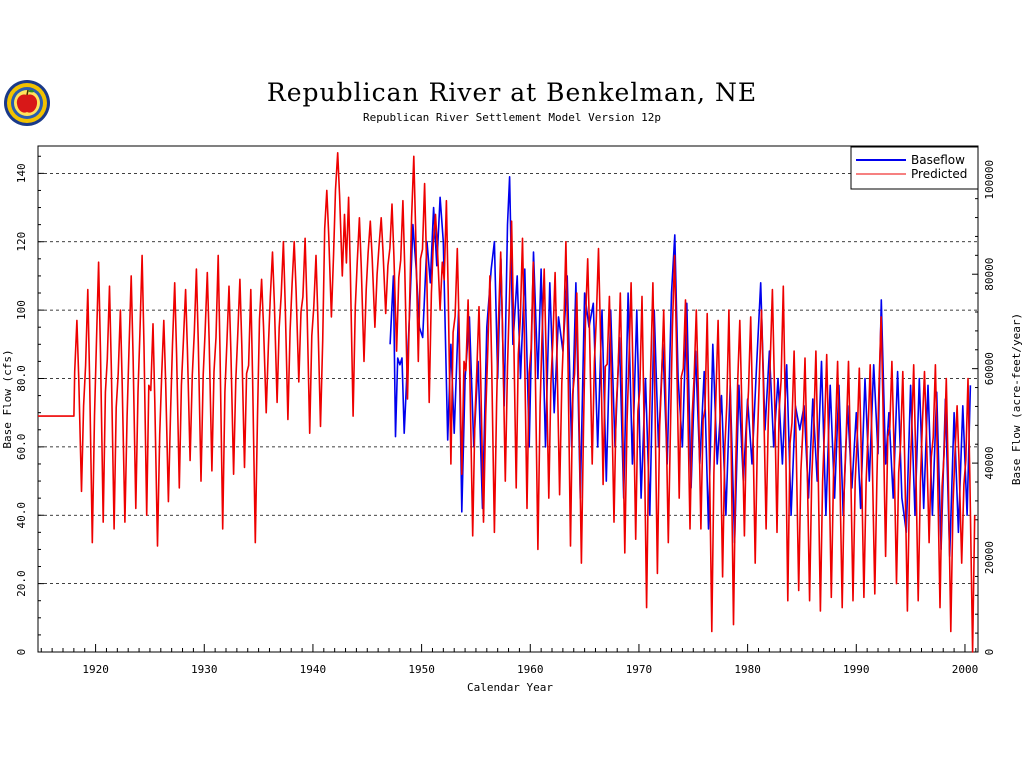 Image resolution: width=1024 pixels, height=768 pixels. What do you see at coordinates (21, 310) in the screenshot?
I see `y-tick-label-5: 100` at bounding box center [21, 310].